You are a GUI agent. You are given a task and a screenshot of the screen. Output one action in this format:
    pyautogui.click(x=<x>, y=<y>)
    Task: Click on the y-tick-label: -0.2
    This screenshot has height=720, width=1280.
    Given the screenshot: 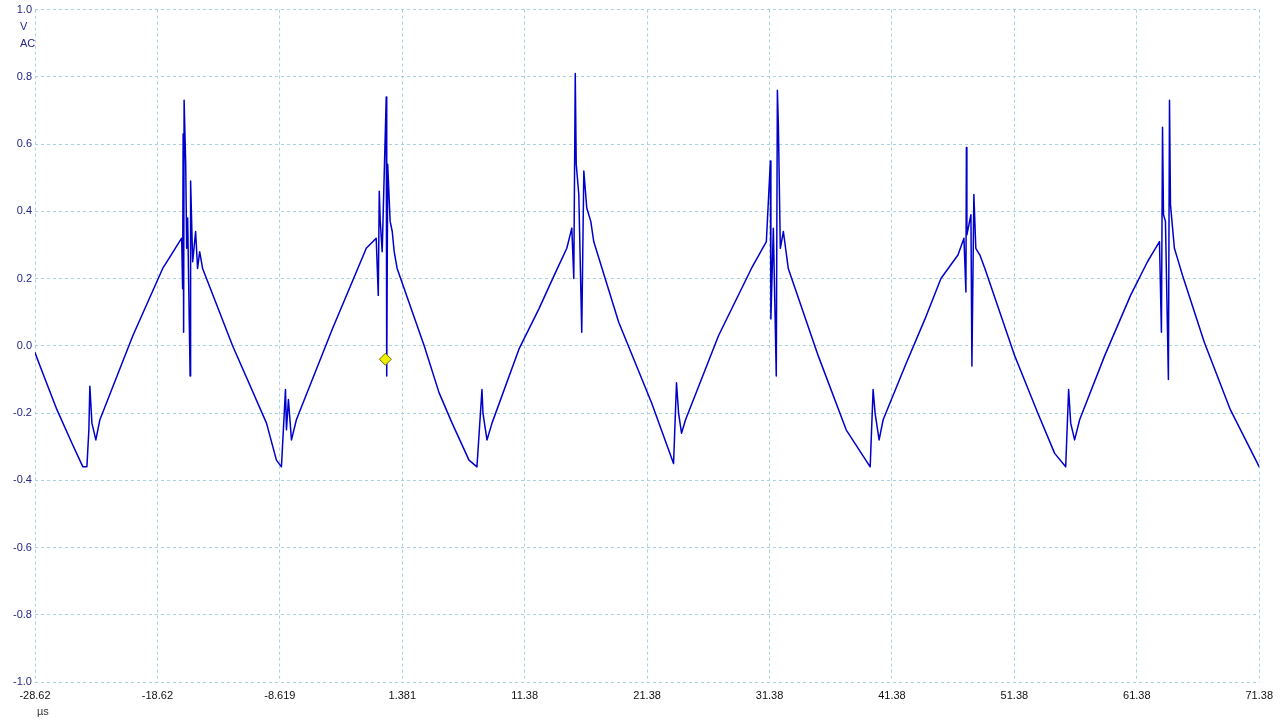 What is the action you would take?
    pyautogui.click(x=22, y=412)
    